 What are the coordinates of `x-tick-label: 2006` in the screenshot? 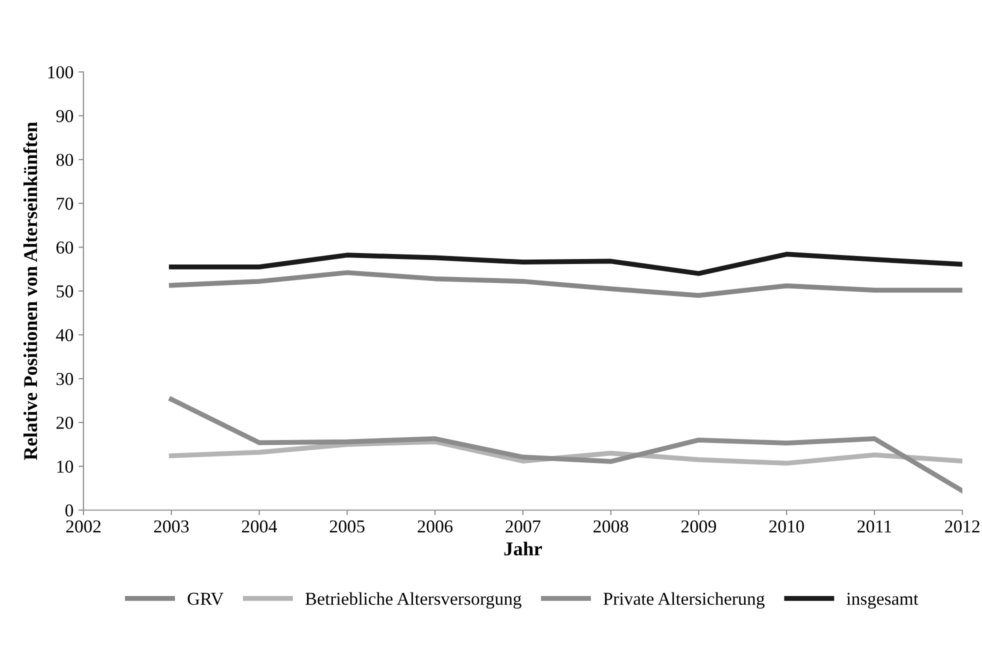 It's located at (435, 526).